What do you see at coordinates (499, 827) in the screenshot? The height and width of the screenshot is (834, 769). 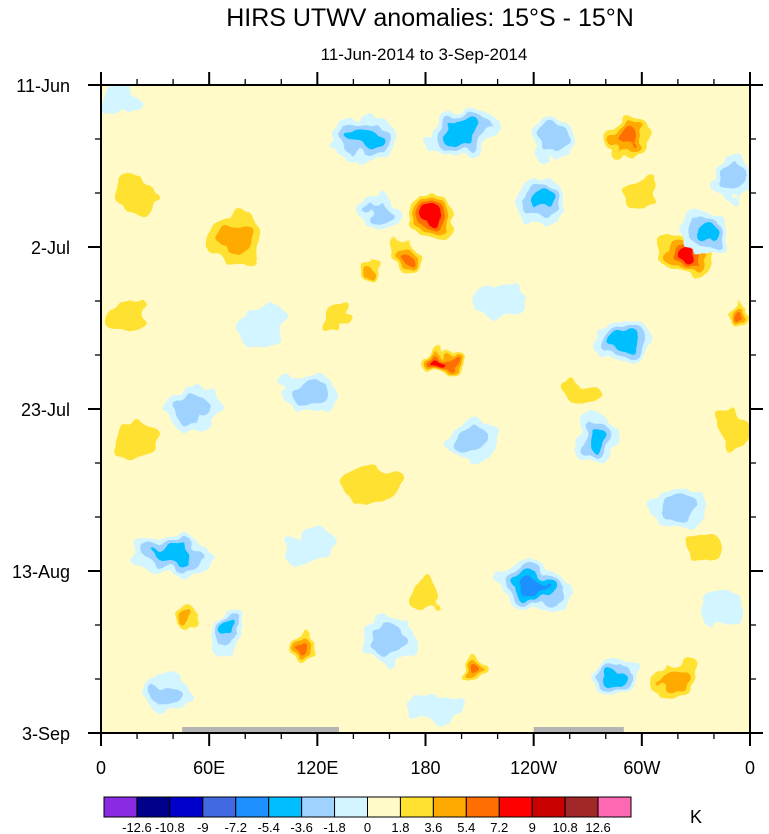 I see `colorbar-tick-label: 7.2` at bounding box center [499, 827].